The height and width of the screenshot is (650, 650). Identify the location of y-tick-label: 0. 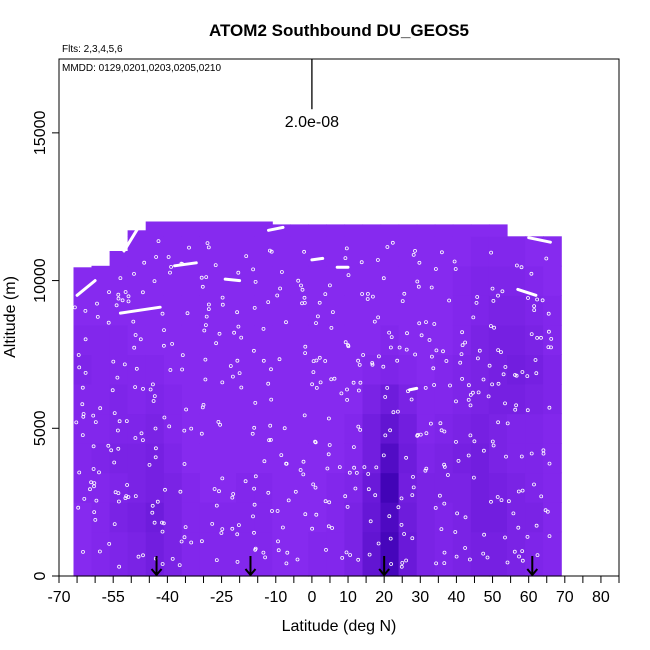
(40, 575).